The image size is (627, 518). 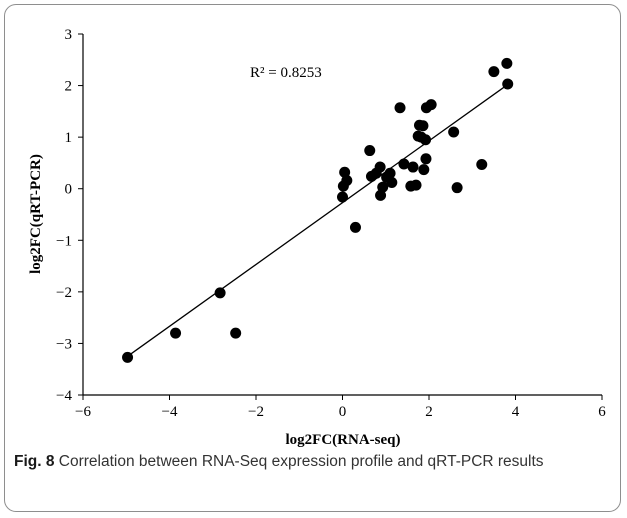 I want to click on r-squared-annotation: R² = 0.8253, so click(x=286, y=73).